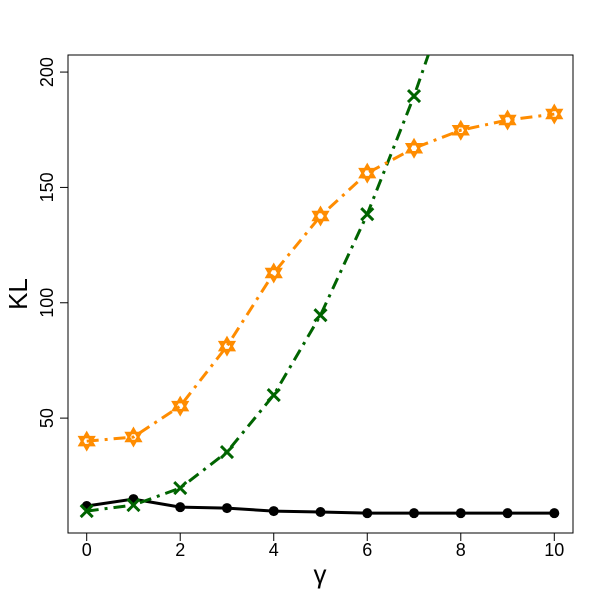  I want to click on y-tick-label: 50, so click(47, 418).